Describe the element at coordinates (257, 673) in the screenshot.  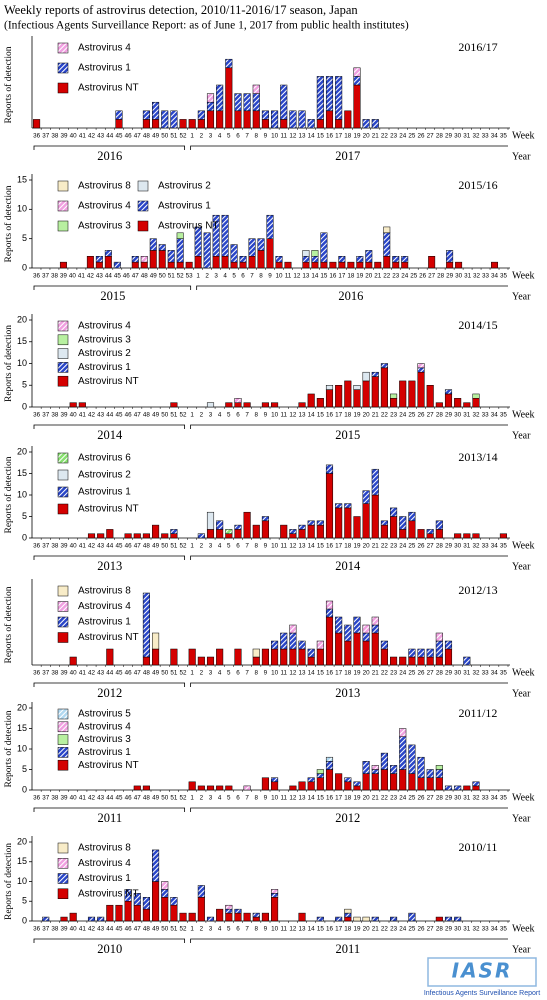
I see `x-tick-label: 8` at that location.